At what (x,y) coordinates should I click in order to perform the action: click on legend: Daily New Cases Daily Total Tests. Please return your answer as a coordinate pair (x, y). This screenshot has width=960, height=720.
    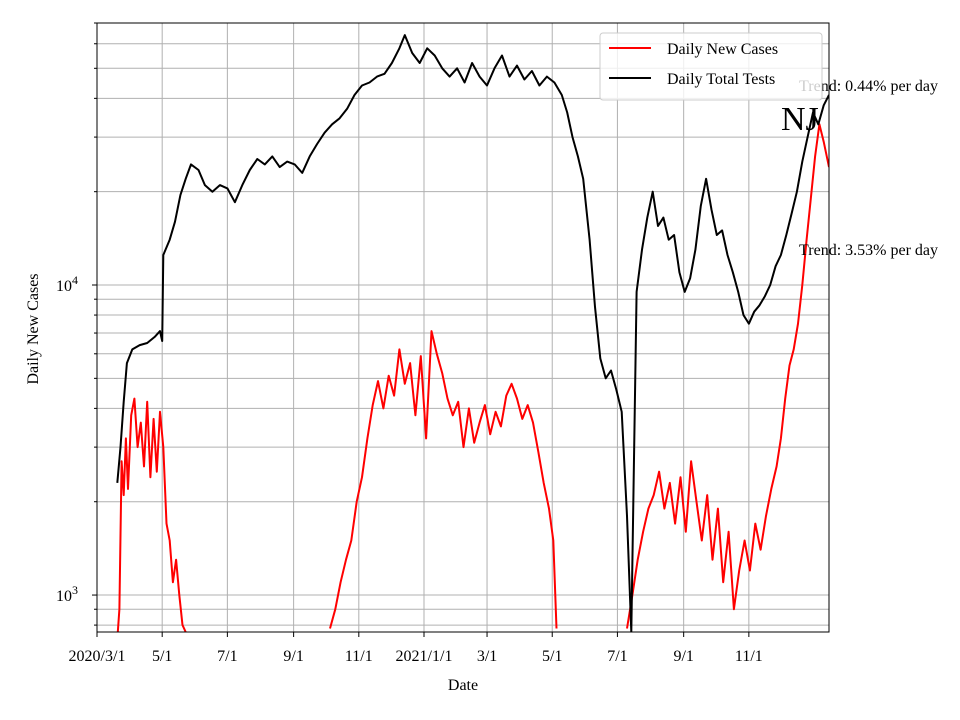
    Looking at the image, I should click on (711, 66).